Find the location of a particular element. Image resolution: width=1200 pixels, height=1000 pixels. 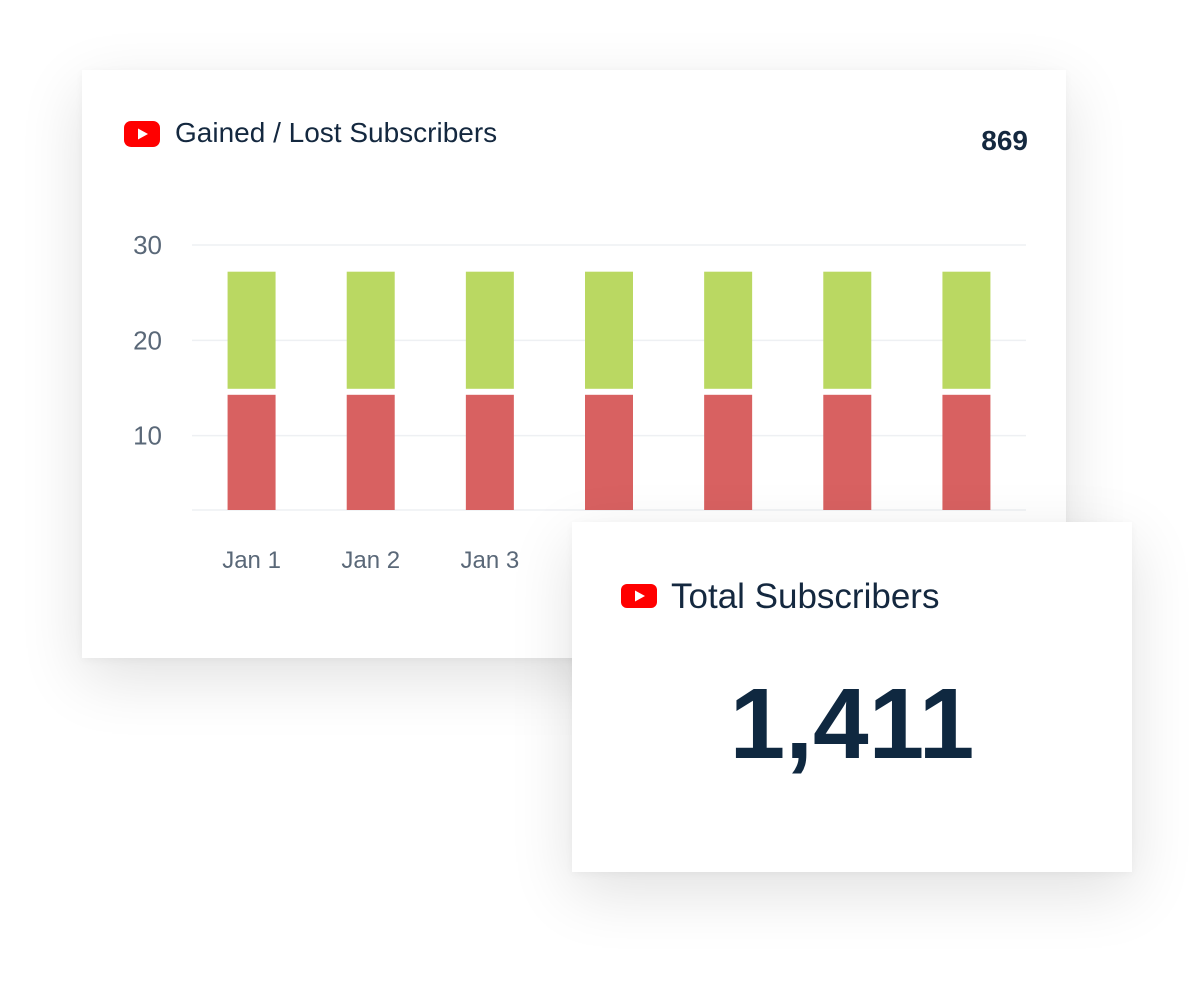

total-value: 869 is located at coordinates (1004, 140).